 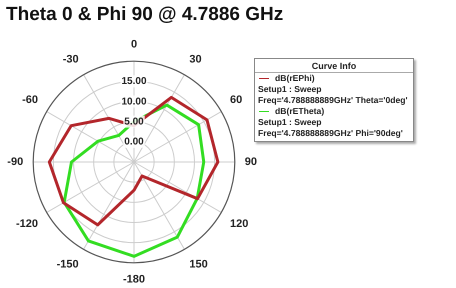 I want to click on spoke-label: -30, so click(x=70, y=59).